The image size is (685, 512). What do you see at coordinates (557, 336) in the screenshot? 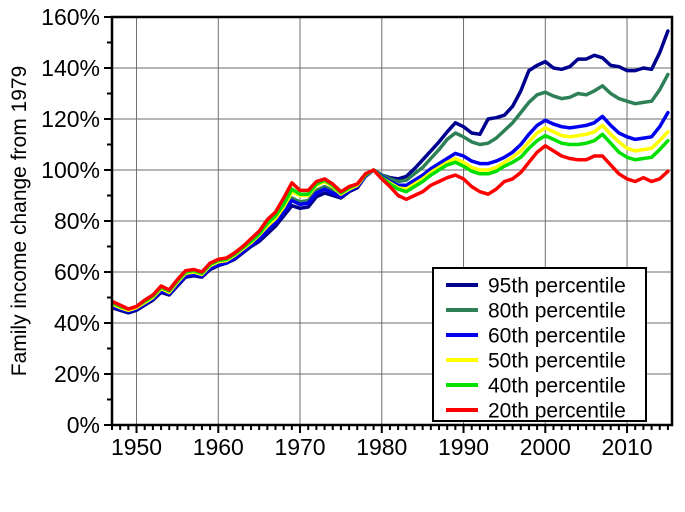
I see `legend-label: 60th percentile` at bounding box center [557, 336].